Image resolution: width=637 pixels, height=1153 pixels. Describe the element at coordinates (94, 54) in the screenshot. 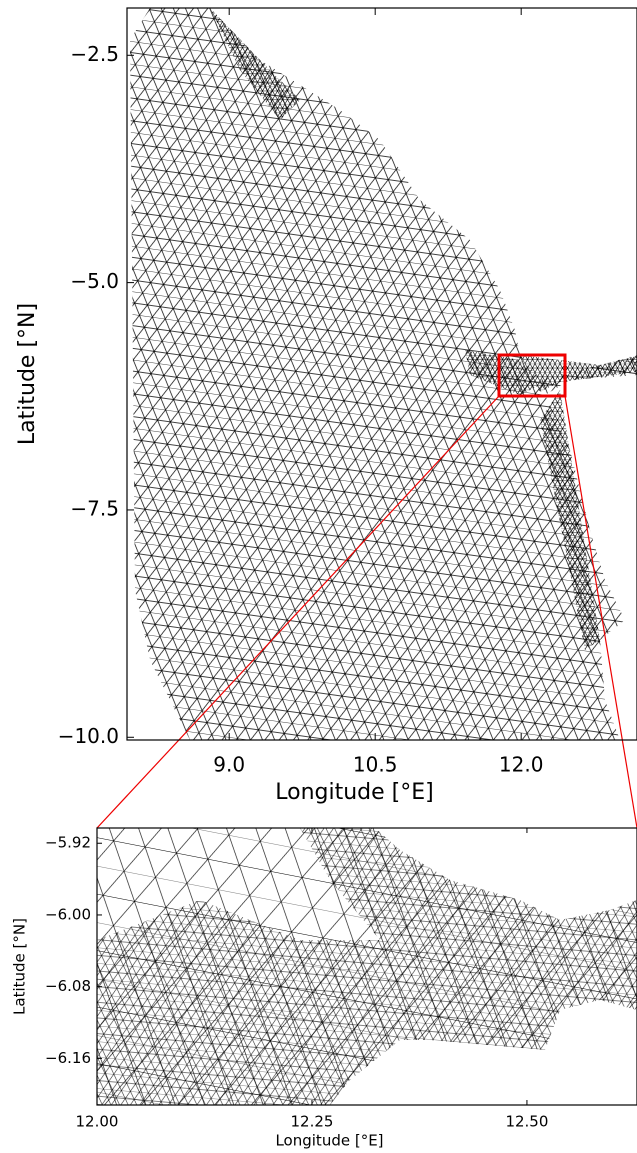

I see `y-tick-label: −2.5` at that location.